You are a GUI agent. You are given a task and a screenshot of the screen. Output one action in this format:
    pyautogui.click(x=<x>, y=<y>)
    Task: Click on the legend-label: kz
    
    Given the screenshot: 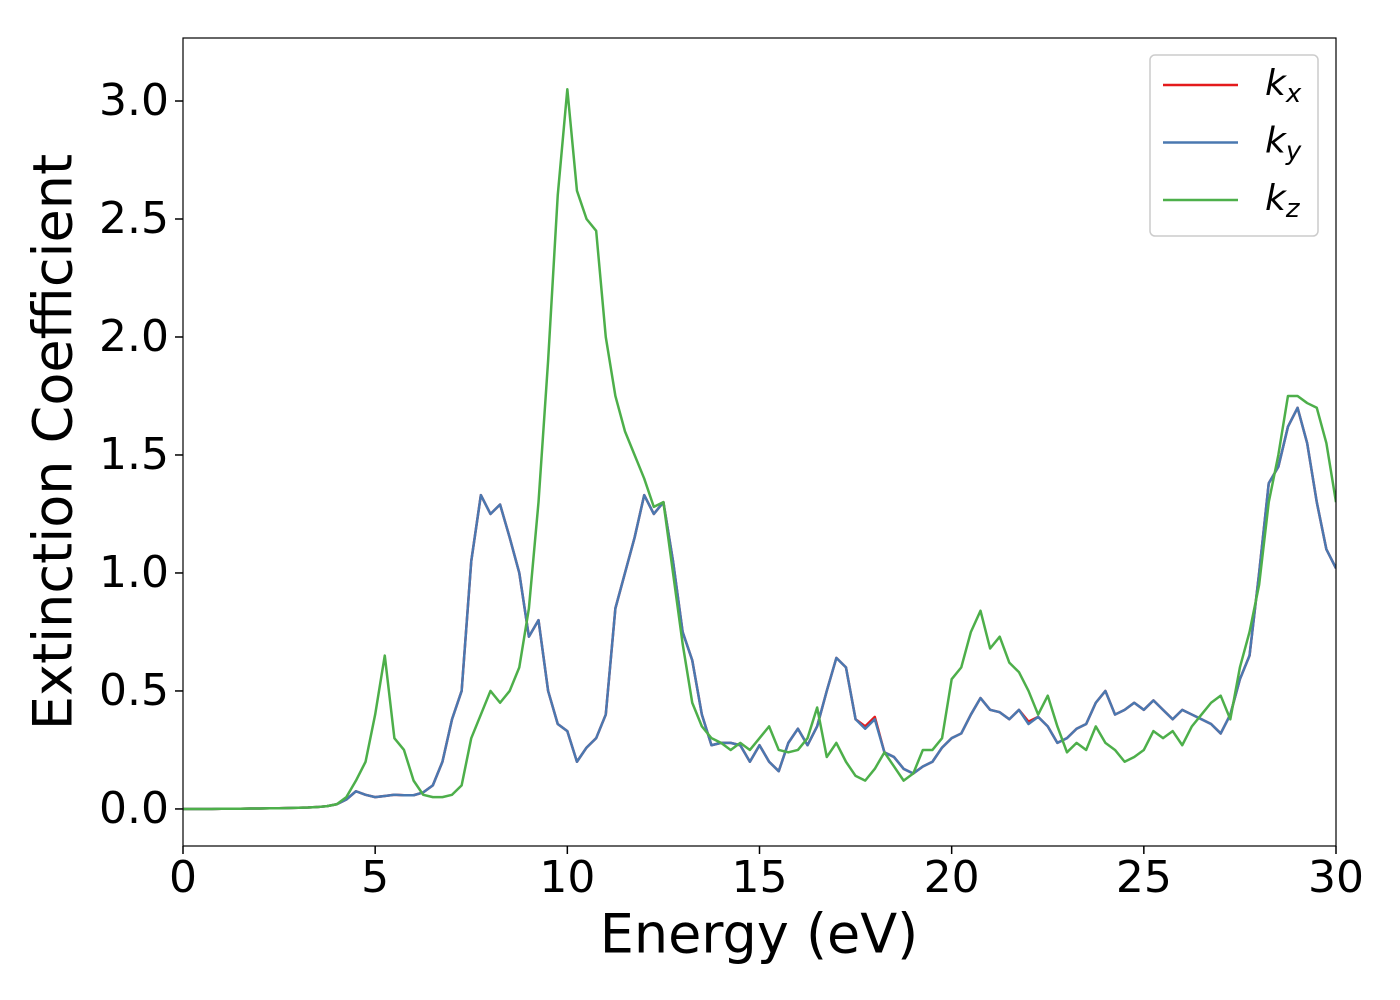 What is the action you would take?
    pyautogui.click(x=1283, y=201)
    